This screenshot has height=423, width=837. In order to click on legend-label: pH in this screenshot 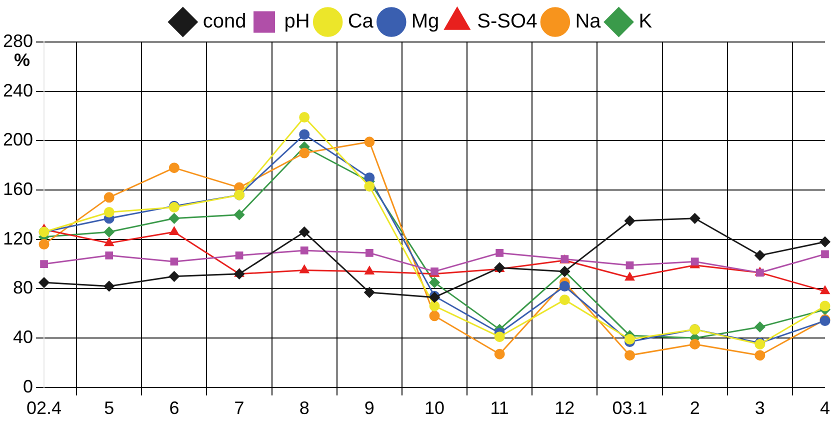, I will do `click(297, 21)`.